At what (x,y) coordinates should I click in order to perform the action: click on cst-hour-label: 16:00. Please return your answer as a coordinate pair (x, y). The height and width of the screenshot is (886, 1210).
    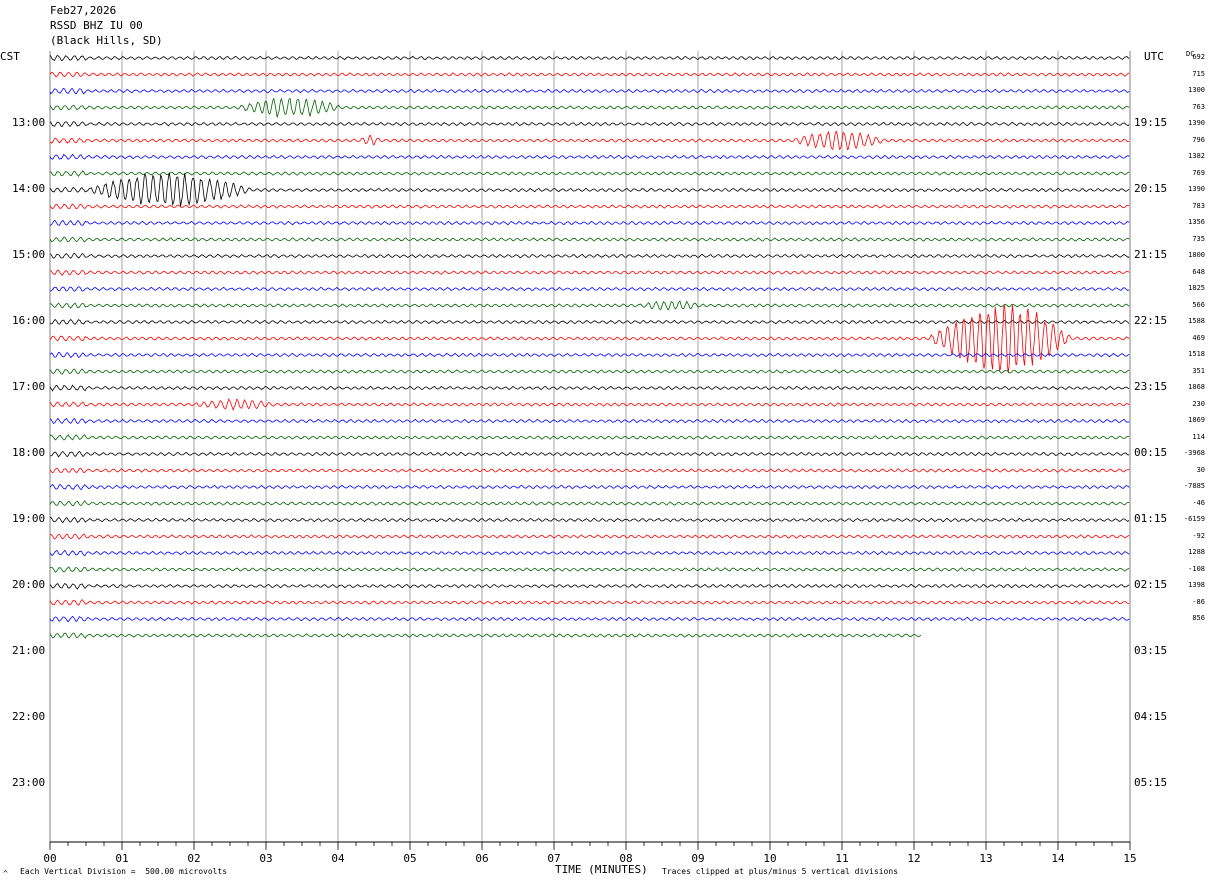
    Looking at the image, I should click on (29, 320).